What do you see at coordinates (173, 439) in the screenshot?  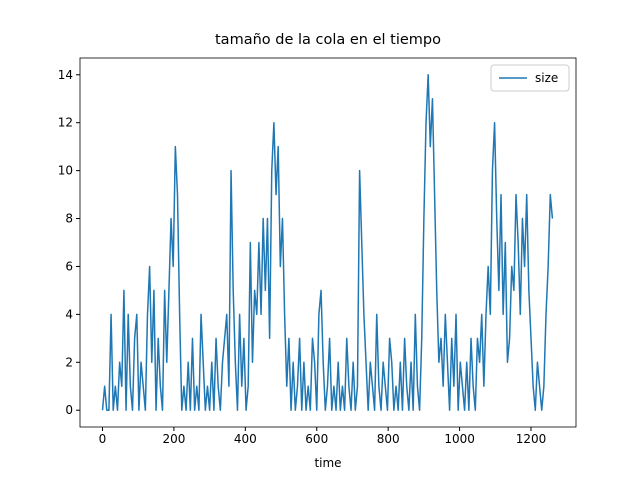 I see `x-tick-label: 200` at bounding box center [173, 439].